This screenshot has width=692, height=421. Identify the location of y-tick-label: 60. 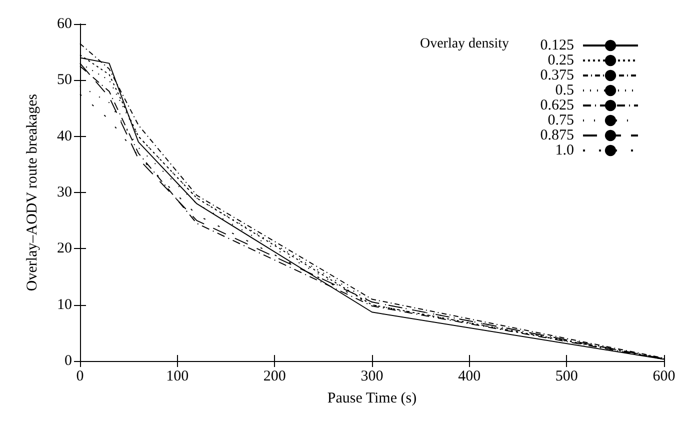
(64, 24).